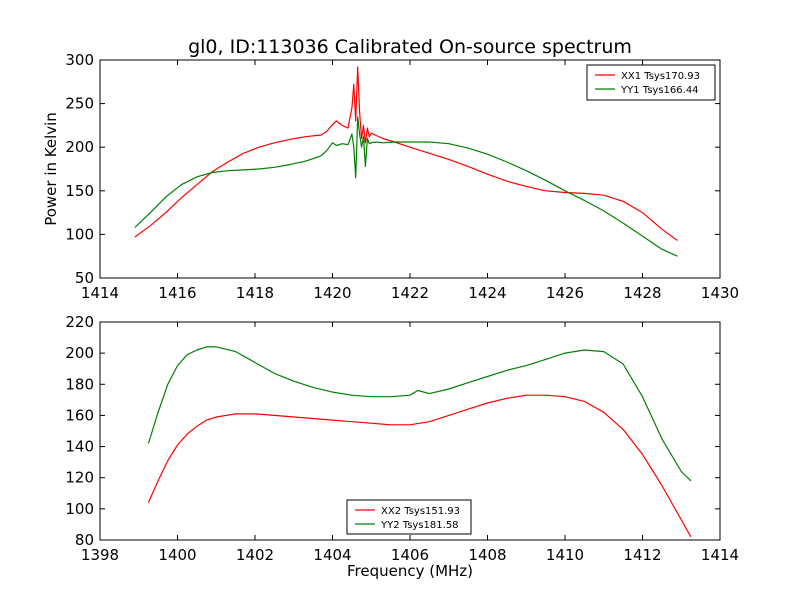  I want to click on x-tick-label: 1428, so click(642, 293).